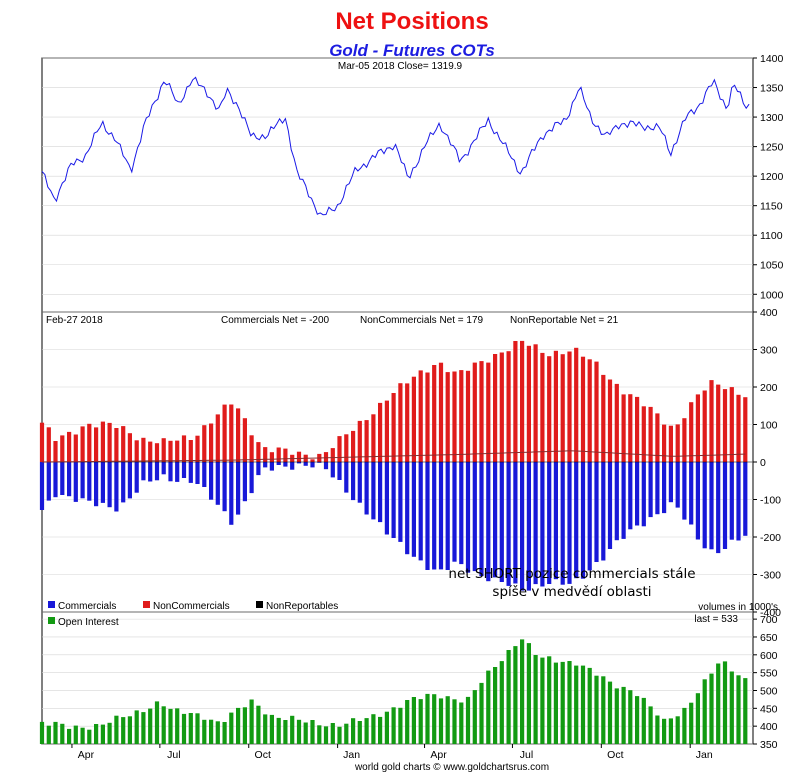  Describe the element at coordinates (716, 619) in the screenshot. I see `oi-last-note: last = 533` at that location.